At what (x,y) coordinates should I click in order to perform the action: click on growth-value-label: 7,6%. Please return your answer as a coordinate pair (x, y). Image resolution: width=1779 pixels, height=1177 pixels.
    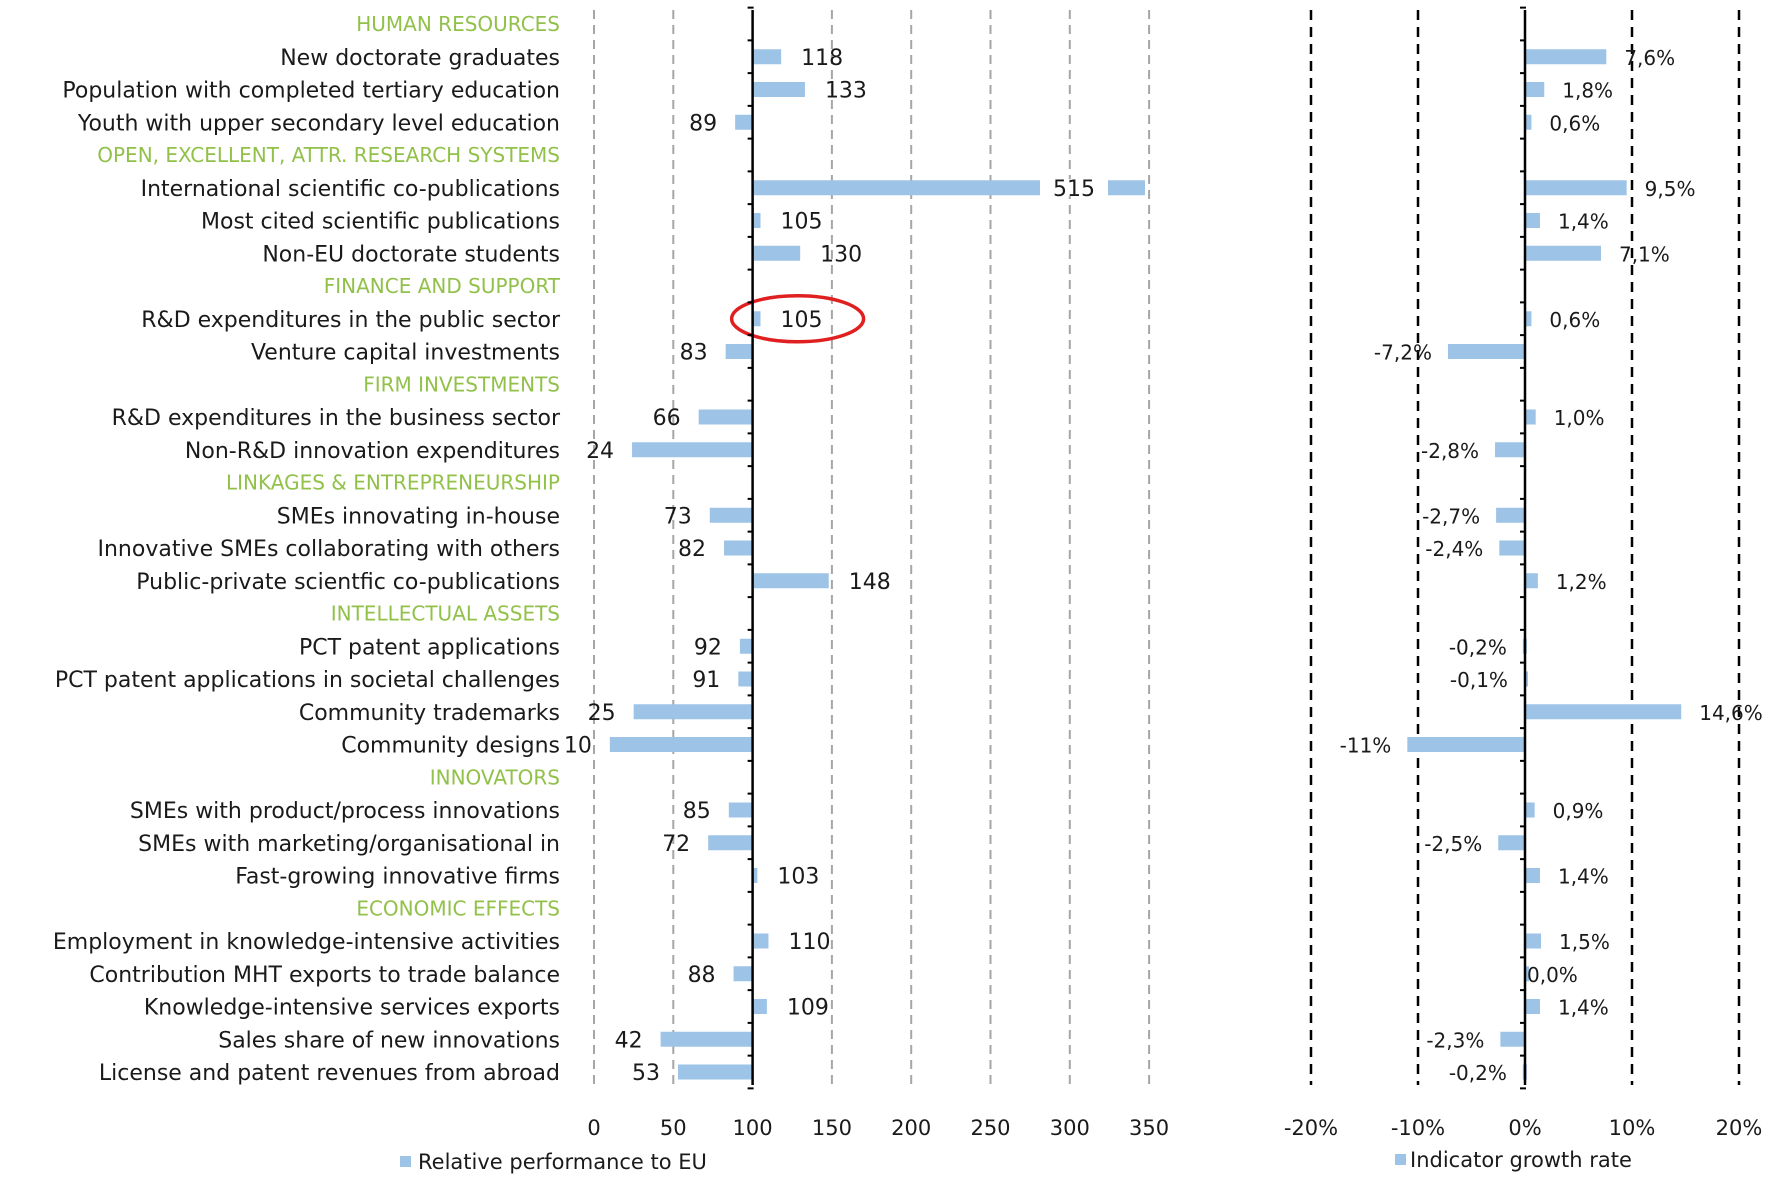
    Looking at the image, I should click on (1649, 58).